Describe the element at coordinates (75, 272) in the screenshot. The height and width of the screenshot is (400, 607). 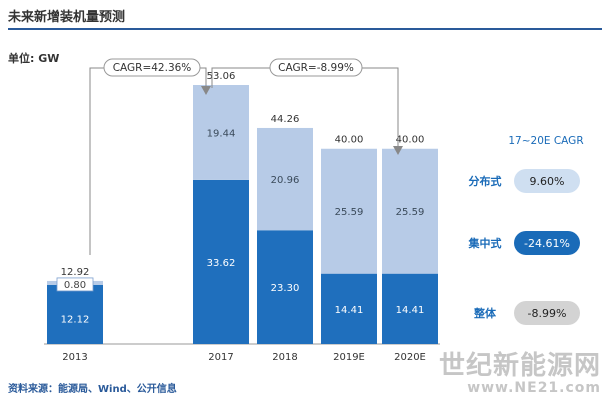
I see `total-label-2013: 12.92` at that location.